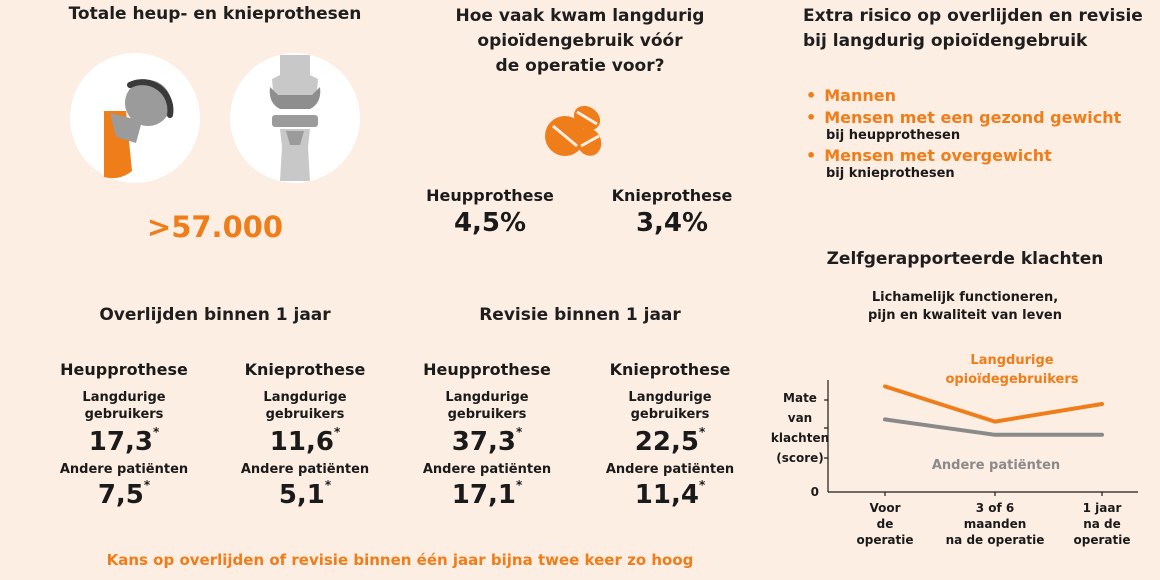 The height and width of the screenshot is (580, 1160). I want to click on frequency-title-line: Hoe vaak kwam langdurig, so click(580, 16).